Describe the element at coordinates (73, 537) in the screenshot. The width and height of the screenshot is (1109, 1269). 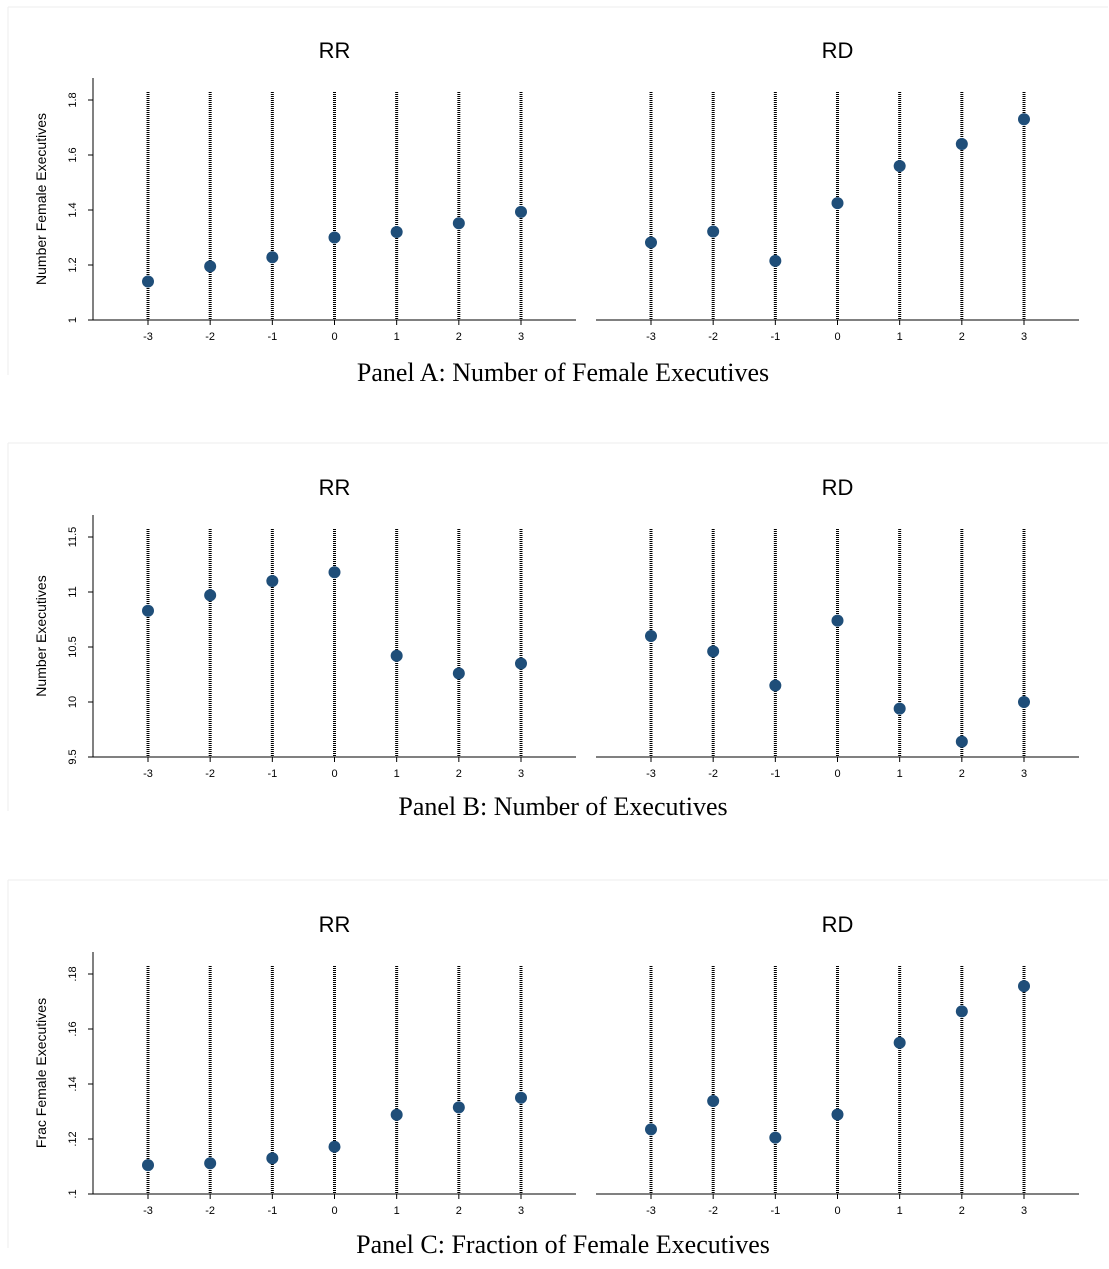
I see `y-tick-label: 11.5` at that location.